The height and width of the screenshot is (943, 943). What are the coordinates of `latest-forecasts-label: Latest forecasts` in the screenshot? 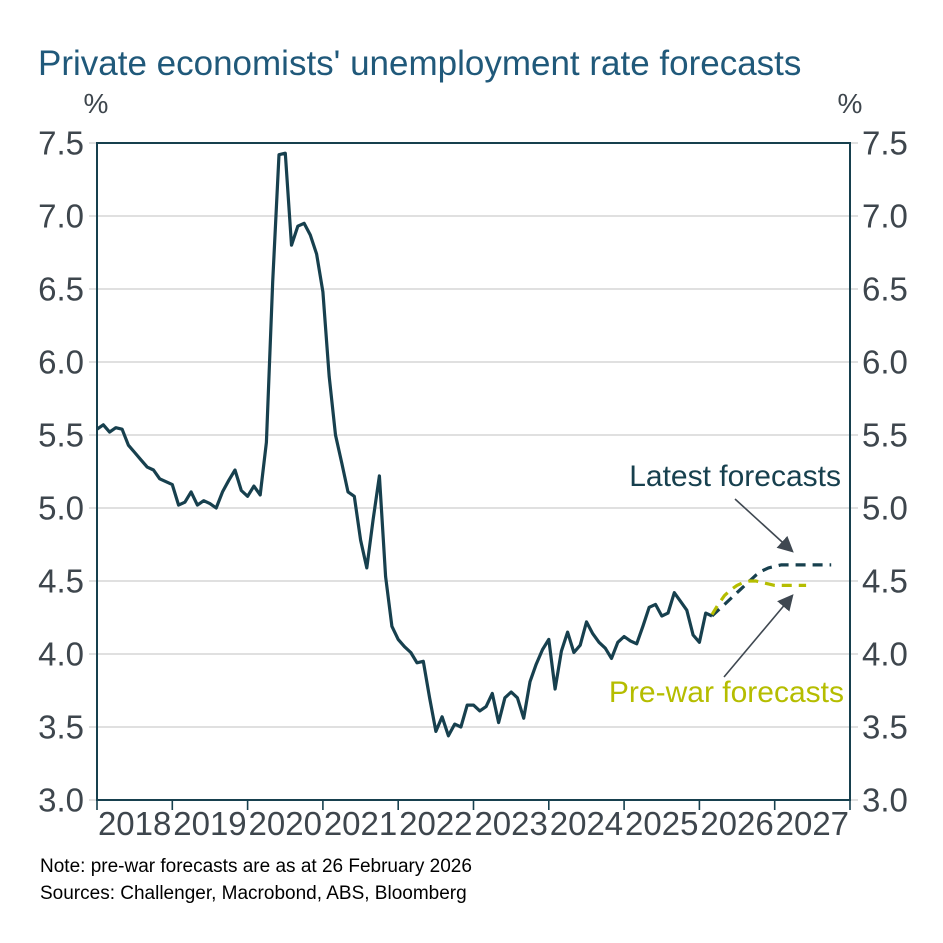 It's located at (735, 476).